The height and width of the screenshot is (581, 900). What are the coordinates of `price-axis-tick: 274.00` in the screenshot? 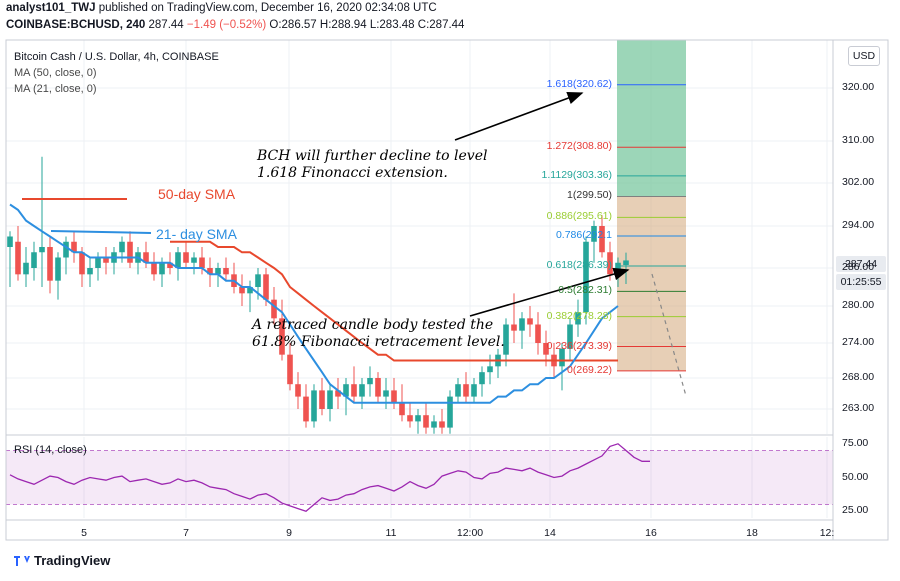 It's located at (858, 342).